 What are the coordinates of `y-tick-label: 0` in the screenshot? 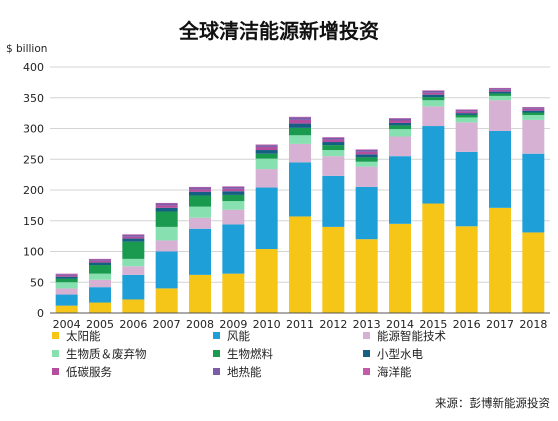 It's located at (40, 313).